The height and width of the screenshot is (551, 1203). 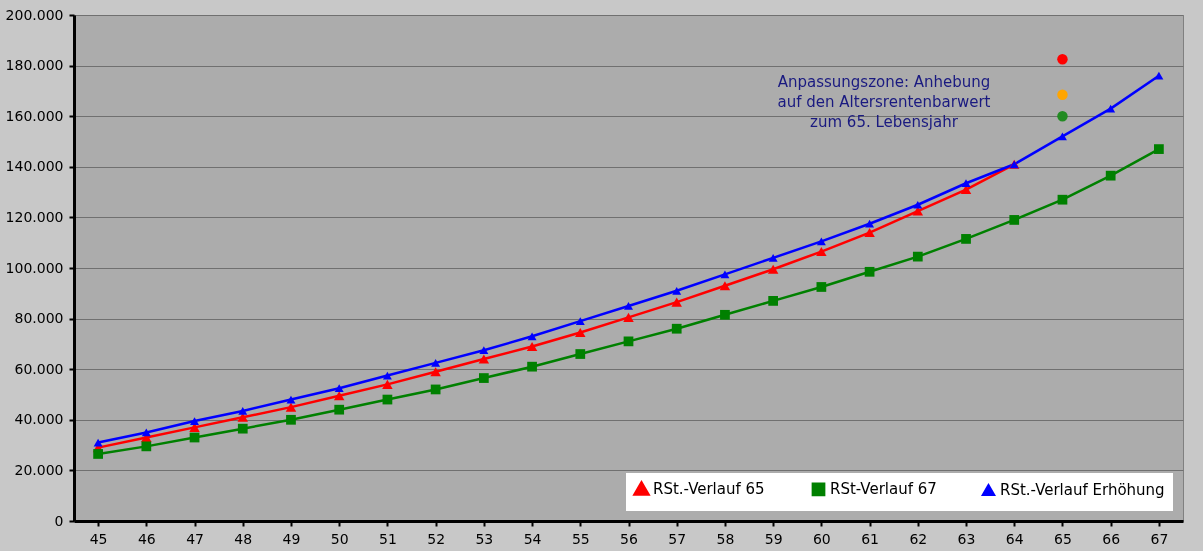 What do you see at coordinates (436, 538) in the screenshot?
I see `x-tick-label: 52` at bounding box center [436, 538].